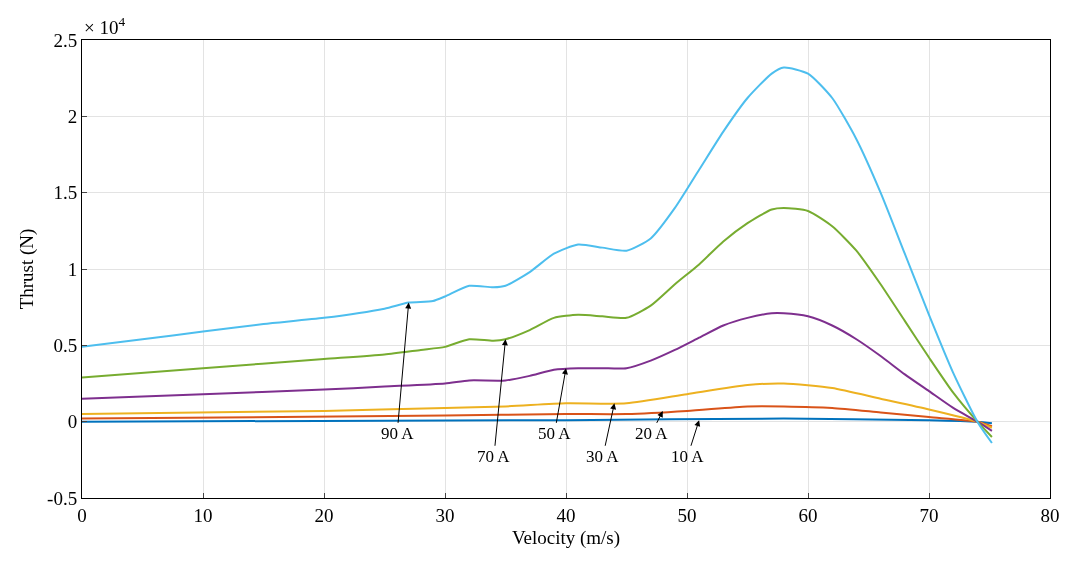  What do you see at coordinates (808, 515) in the screenshot?
I see `x-tick-label: 60` at bounding box center [808, 515].